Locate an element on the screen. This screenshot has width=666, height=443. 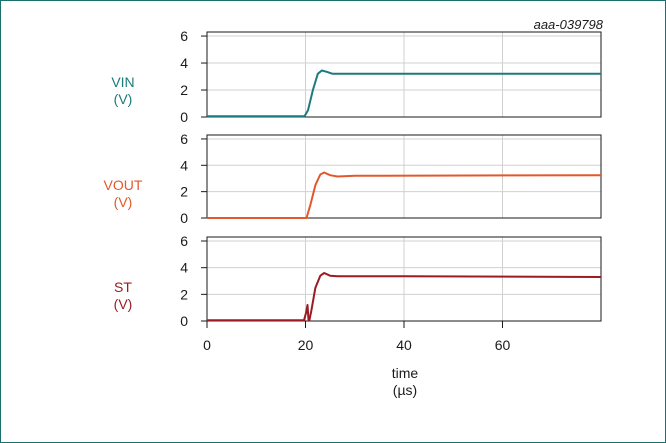
x-tick-label: 20 is located at coordinates (306, 345).